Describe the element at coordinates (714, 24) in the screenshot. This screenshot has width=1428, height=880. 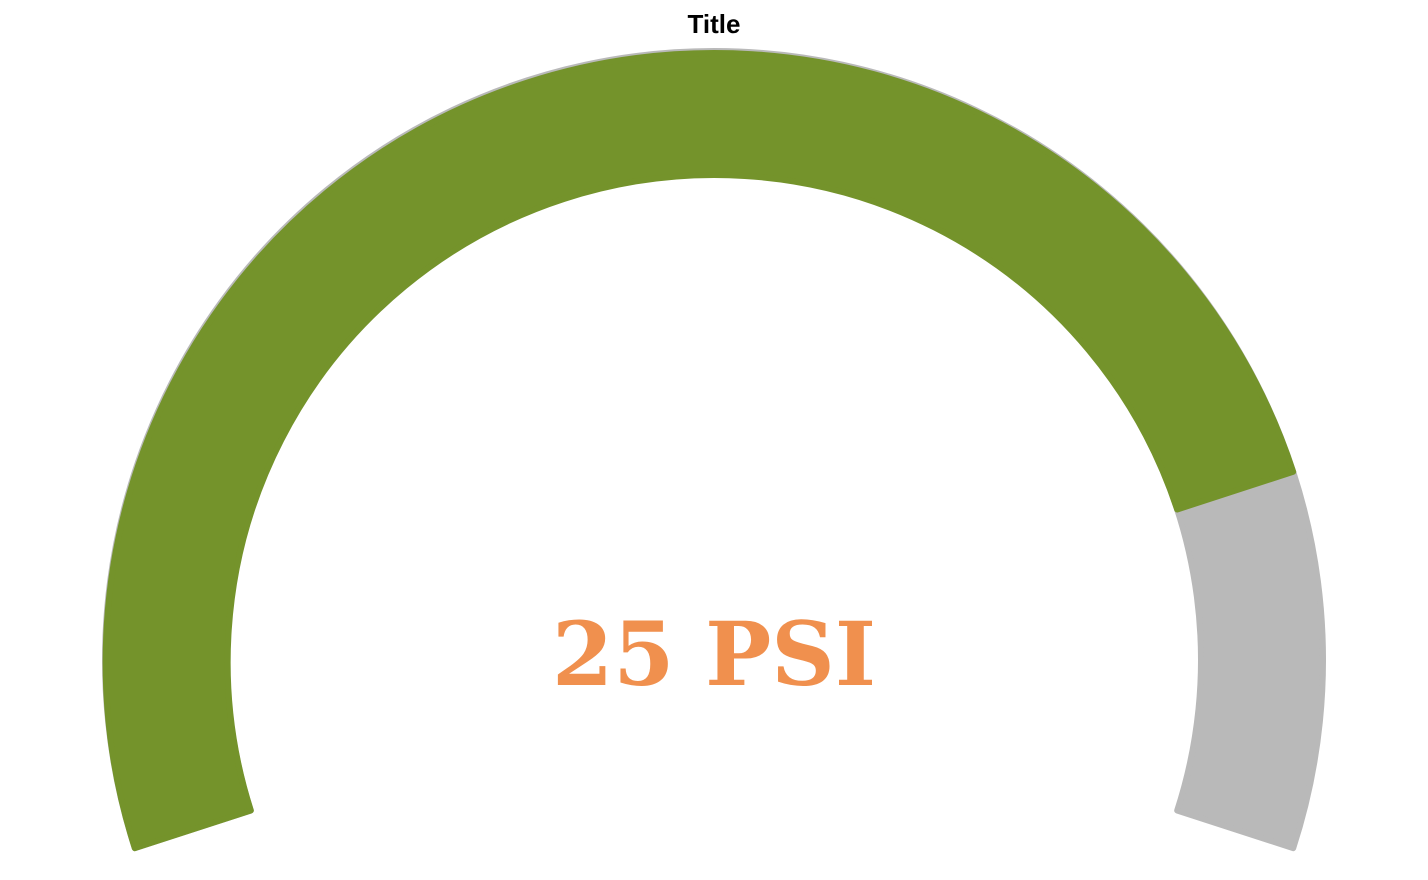
I see `chart-title: Title` at that location.